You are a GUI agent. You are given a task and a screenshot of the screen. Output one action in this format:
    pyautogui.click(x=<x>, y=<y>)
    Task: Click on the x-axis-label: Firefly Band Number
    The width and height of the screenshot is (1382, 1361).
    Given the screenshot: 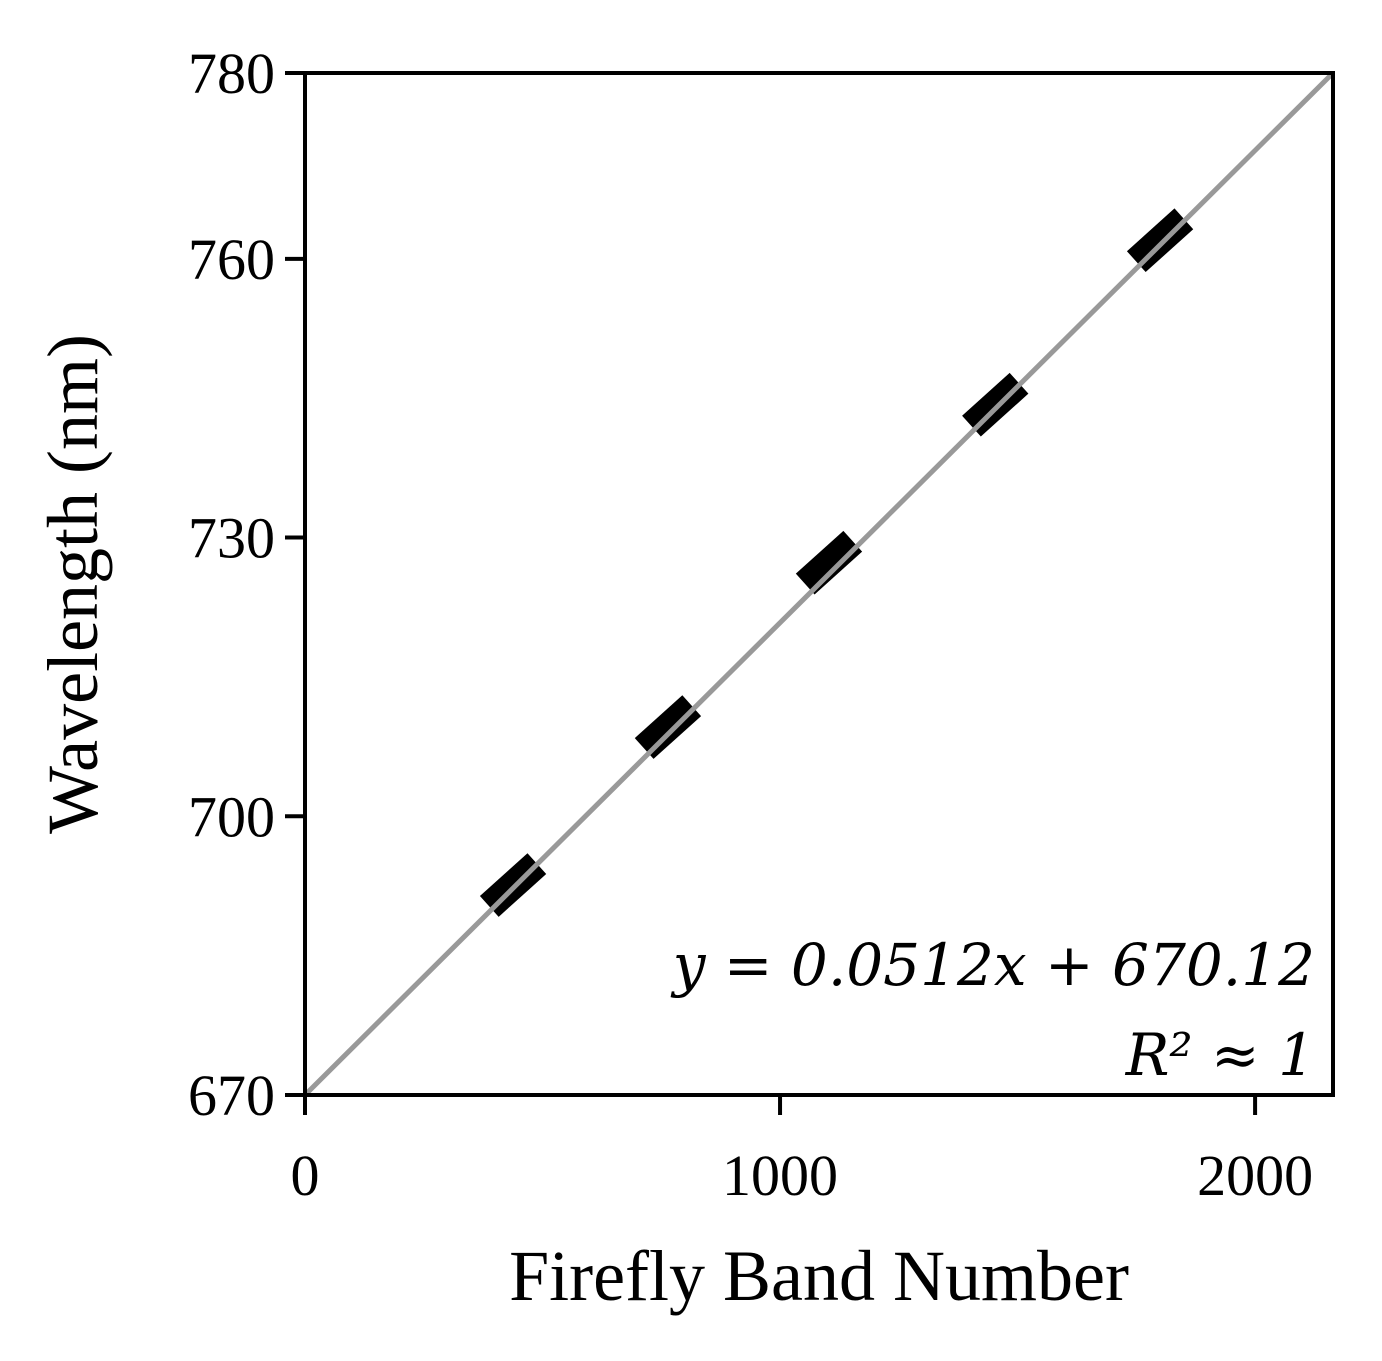 What is the action you would take?
    pyautogui.click(x=819, y=1276)
    